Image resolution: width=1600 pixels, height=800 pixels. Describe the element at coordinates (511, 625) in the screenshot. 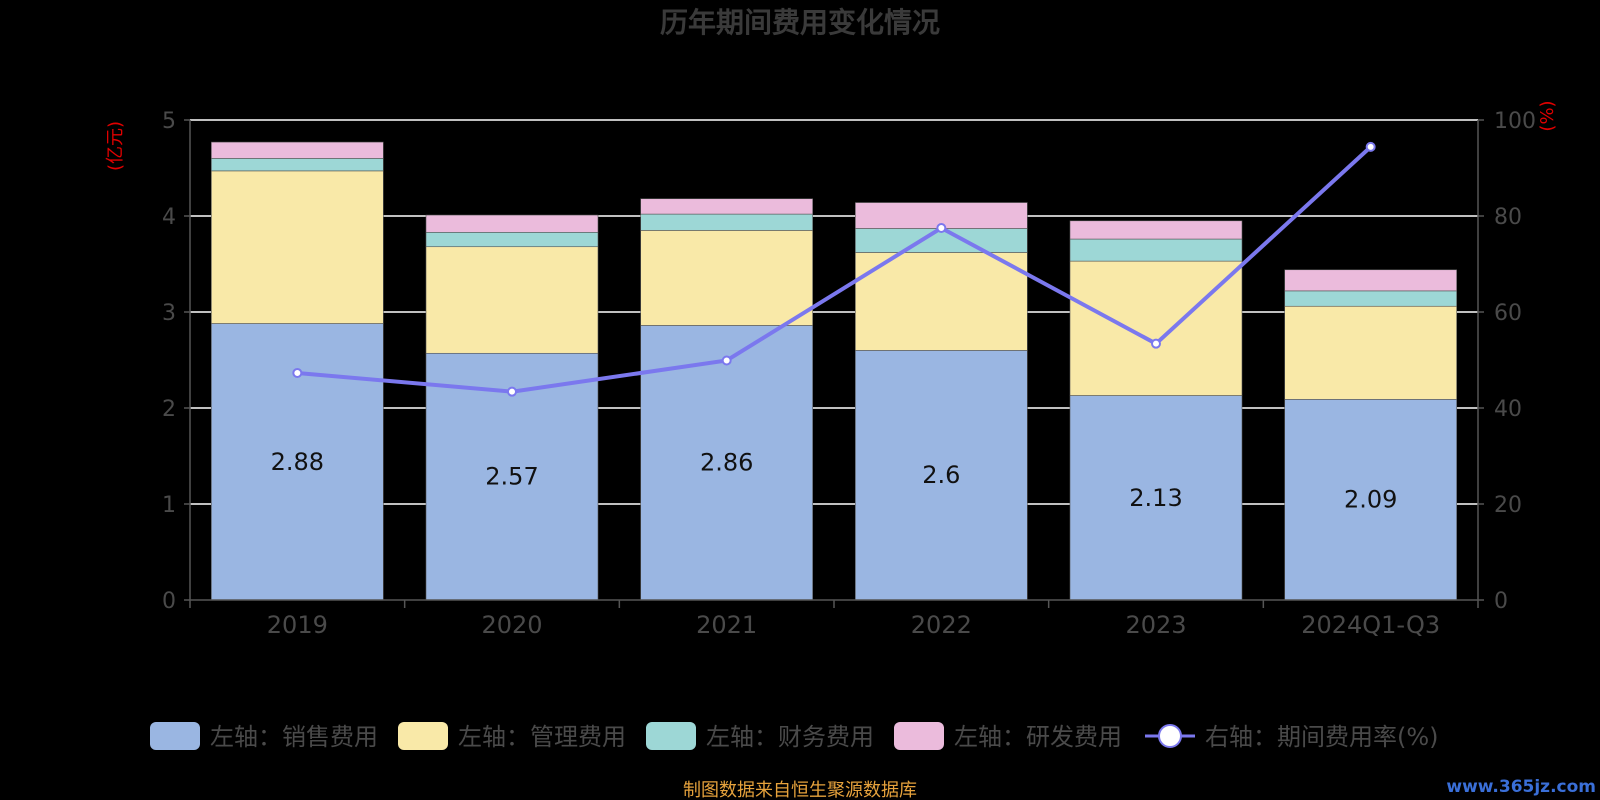

I see `x-axis-tick-label: 2020` at that location.